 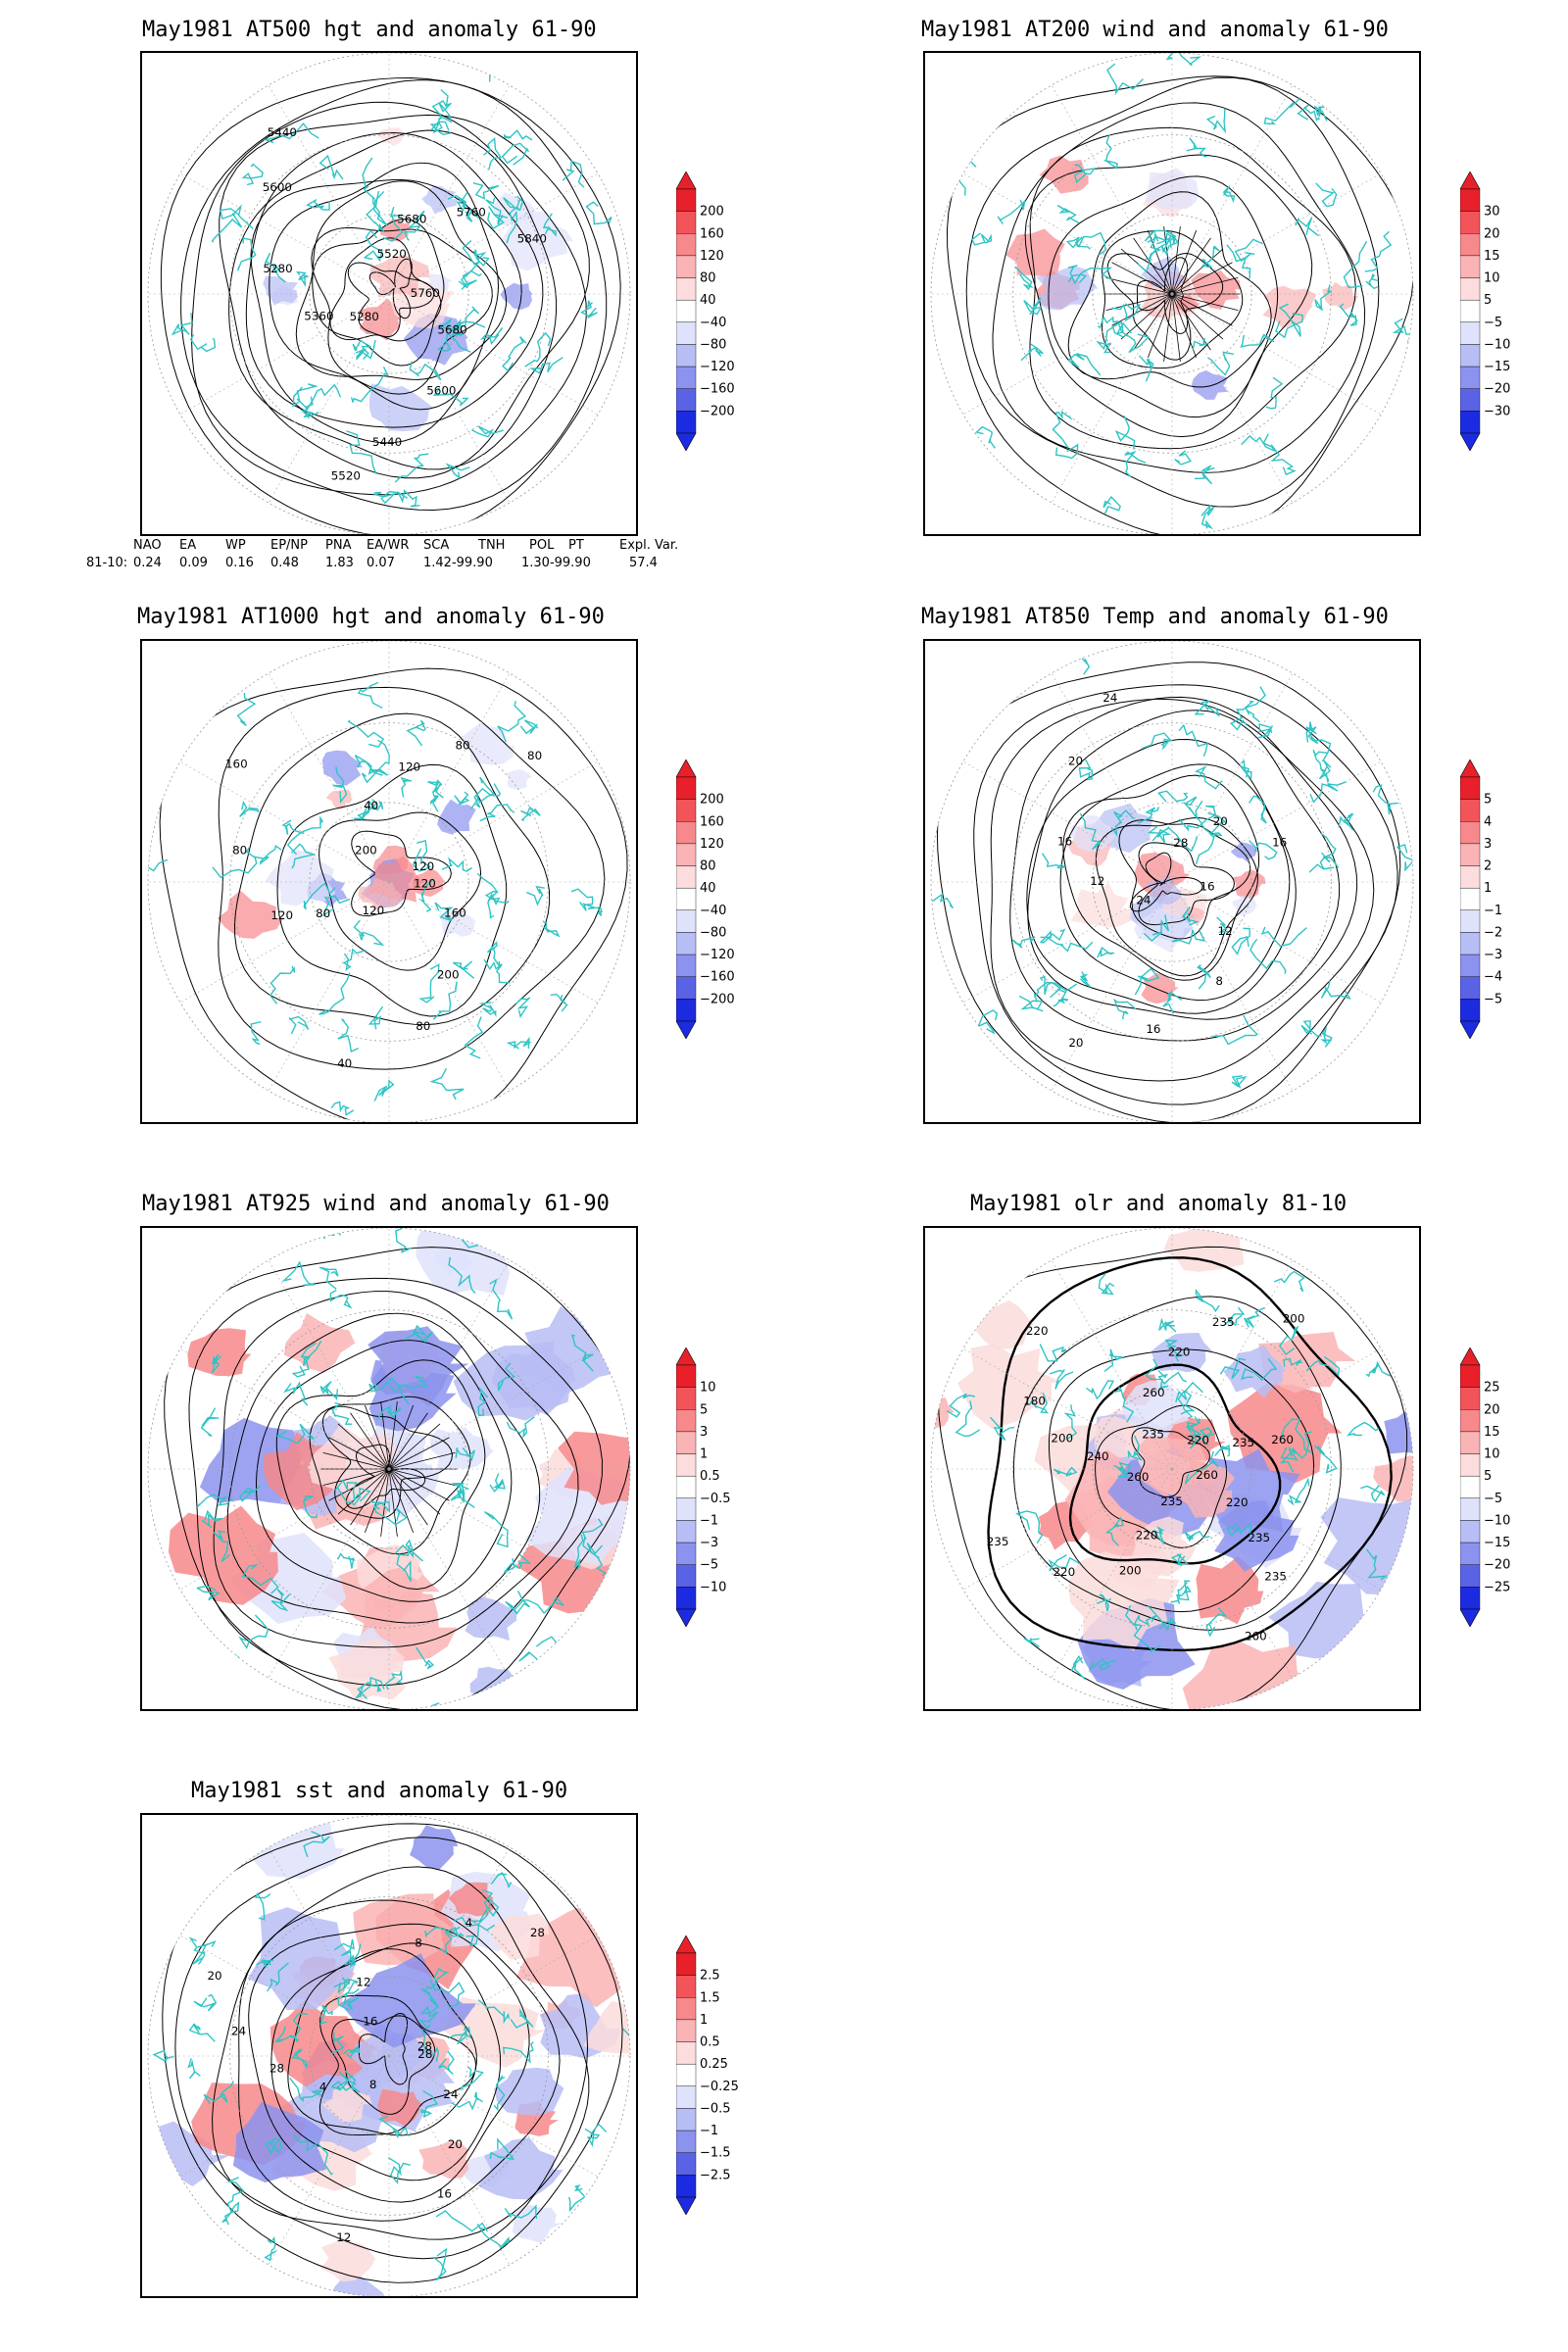 I want to click on colorbar-tick-label: −120, so click(x=717, y=955).